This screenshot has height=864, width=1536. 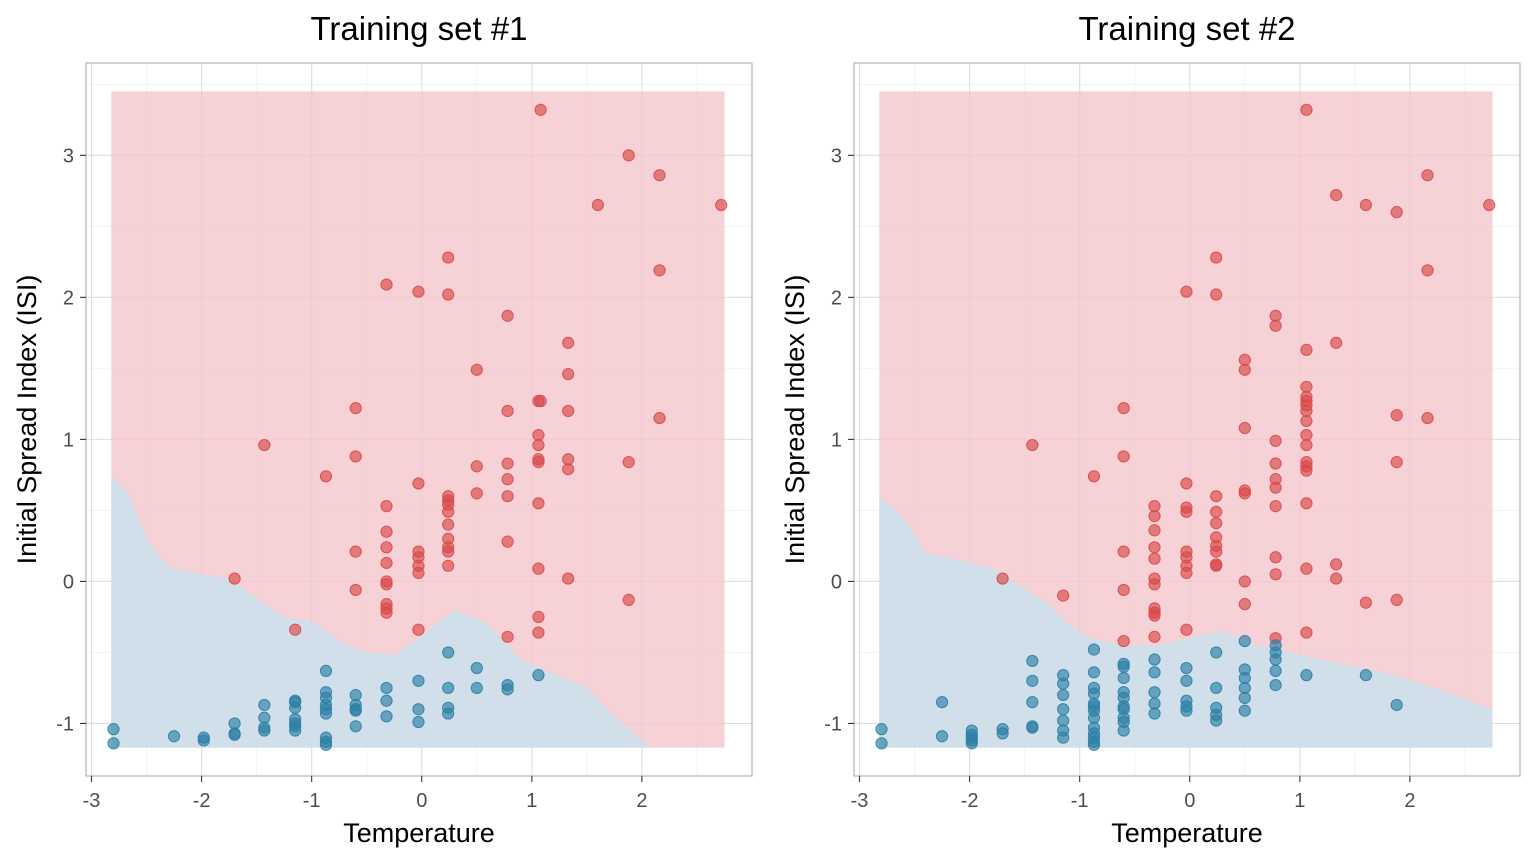 I want to click on x-tick-label: -3, so click(x=92, y=801).